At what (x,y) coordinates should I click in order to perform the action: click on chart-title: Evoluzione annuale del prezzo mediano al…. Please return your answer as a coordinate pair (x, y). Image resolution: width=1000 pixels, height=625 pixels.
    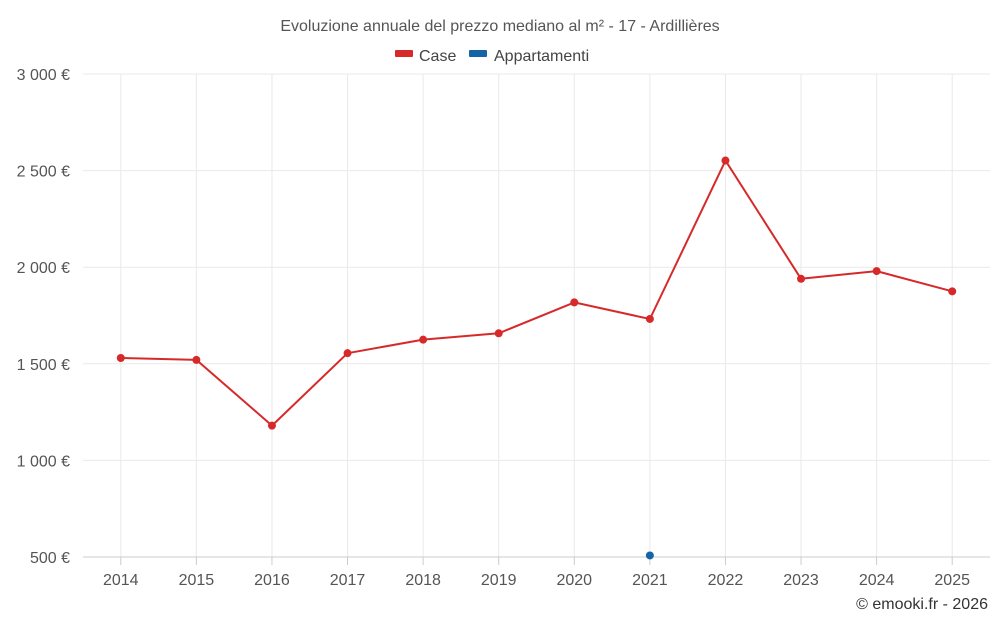
    Looking at the image, I should click on (499, 26).